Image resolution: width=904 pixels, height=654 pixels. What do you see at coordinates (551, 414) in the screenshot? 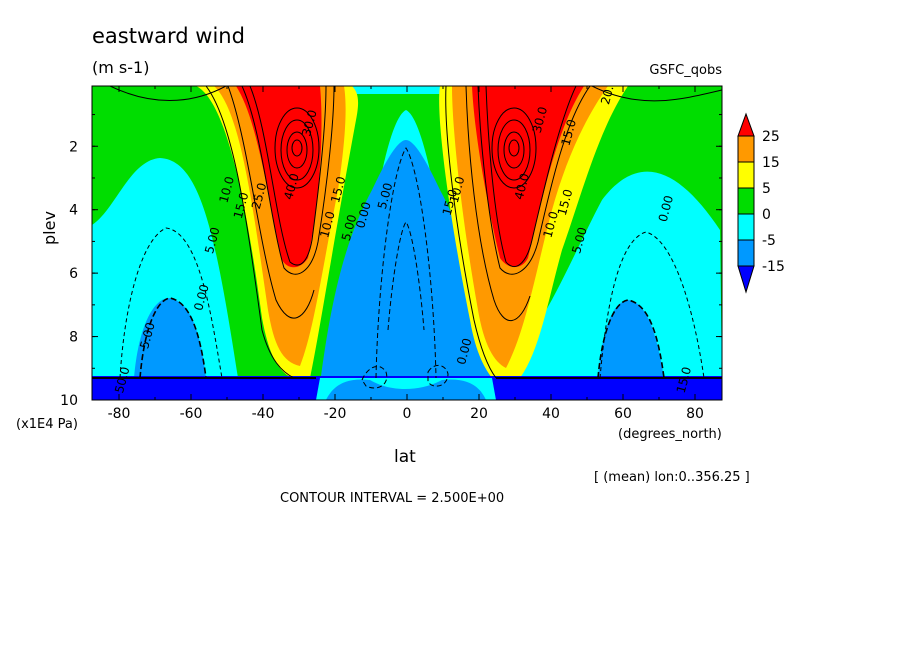
I see `x-tick-label: 40` at bounding box center [551, 414].